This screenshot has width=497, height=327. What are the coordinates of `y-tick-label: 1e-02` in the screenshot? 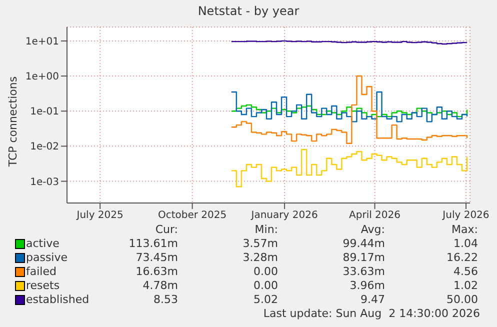 It's located at (44, 147).